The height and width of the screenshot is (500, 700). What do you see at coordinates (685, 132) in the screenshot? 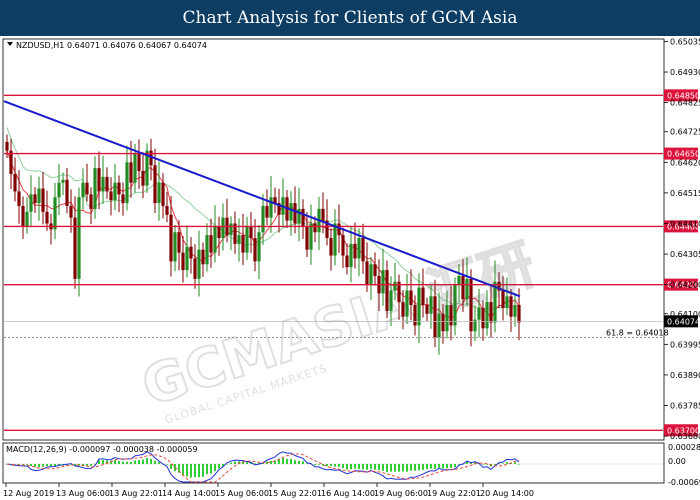
I see `price-tick-label: 0.64725` at bounding box center [685, 132].